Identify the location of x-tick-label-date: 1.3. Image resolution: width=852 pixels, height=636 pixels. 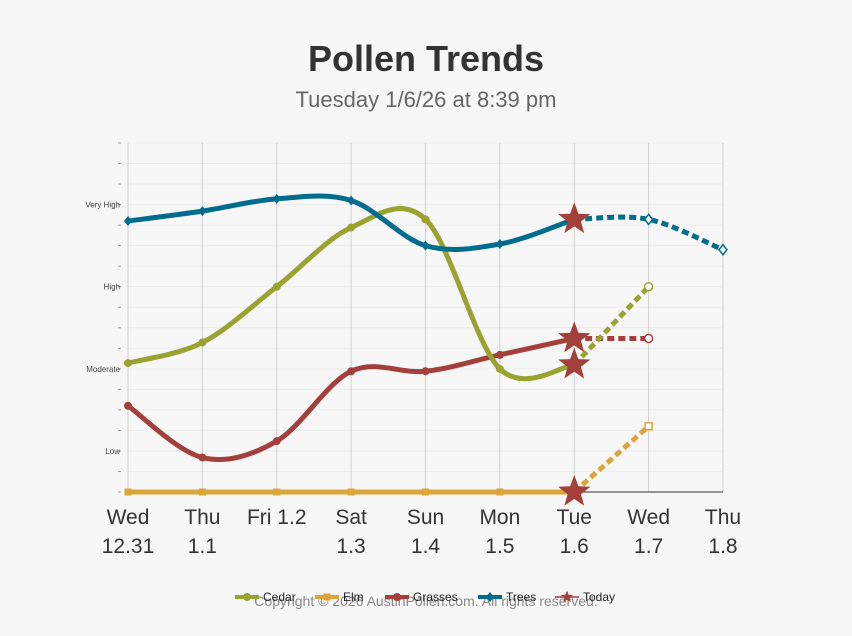
(351, 546).